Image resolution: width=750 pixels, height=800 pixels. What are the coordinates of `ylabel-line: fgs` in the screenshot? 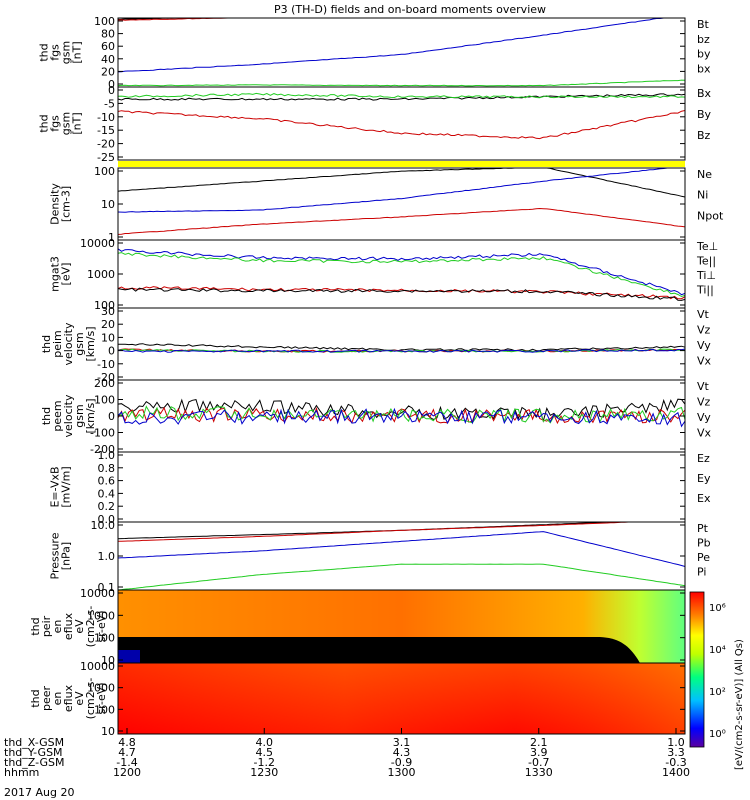 It's located at (55, 123).